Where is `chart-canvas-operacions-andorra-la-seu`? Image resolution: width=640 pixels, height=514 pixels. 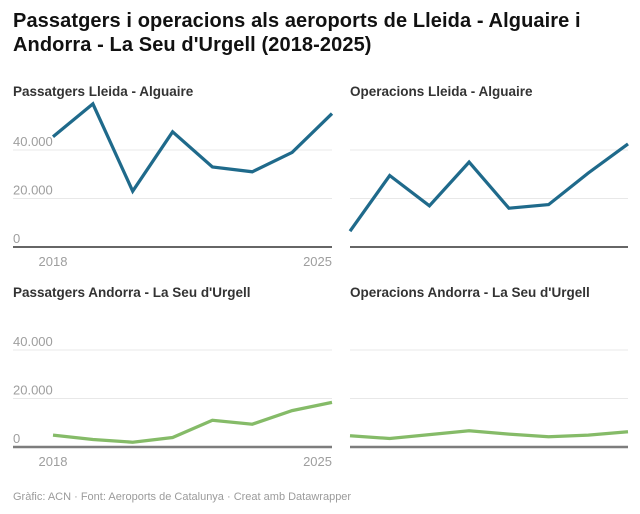
chart-canvas-operacions-andorra-la-seu is located at coordinates (489, 399).